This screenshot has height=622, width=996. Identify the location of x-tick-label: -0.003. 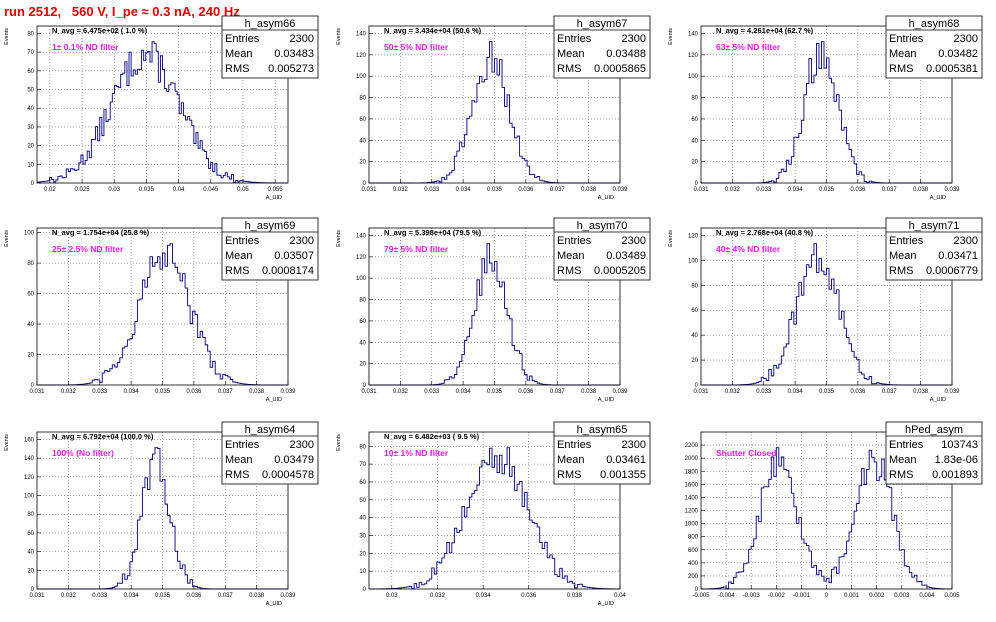
(752, 596).